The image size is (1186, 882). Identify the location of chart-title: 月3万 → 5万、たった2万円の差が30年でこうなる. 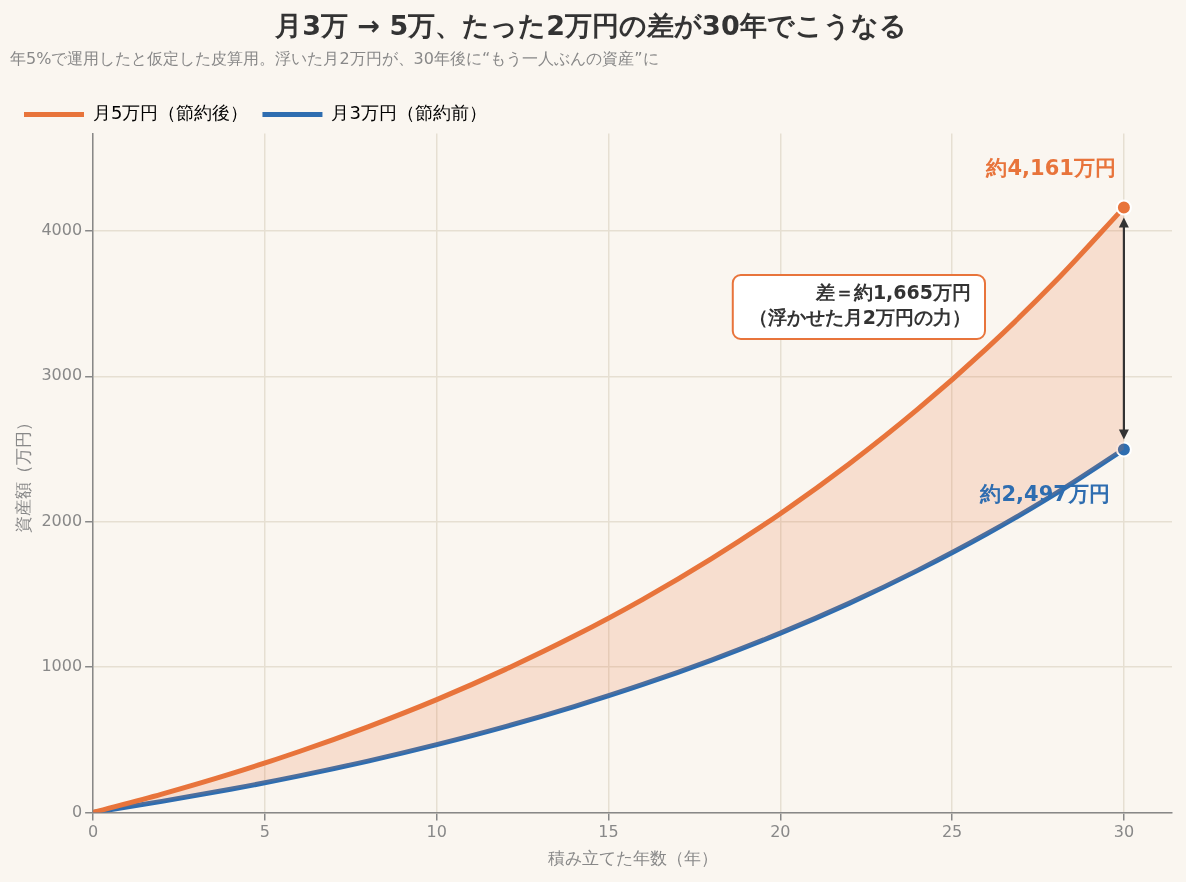
(590, 26).